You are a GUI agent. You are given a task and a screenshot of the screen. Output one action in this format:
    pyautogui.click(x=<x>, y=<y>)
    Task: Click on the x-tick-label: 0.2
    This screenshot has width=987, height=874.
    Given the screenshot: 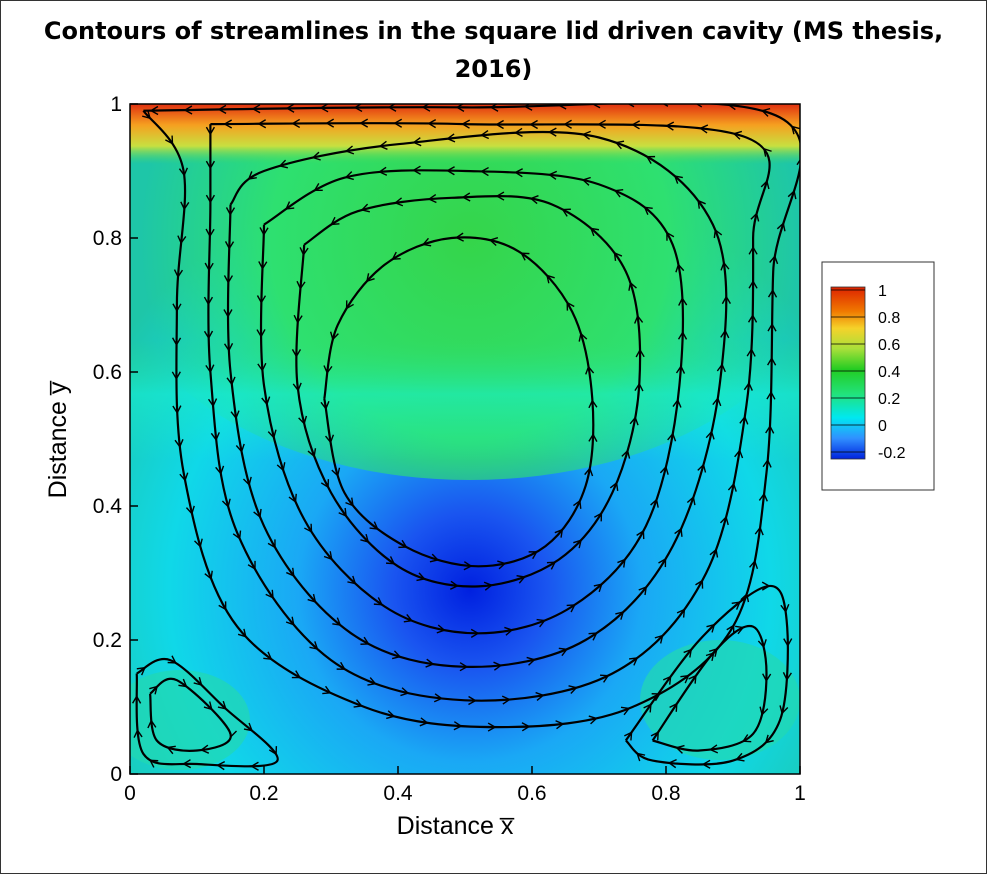 What is the action you would take?
    pyautogui.click(x=263, y=793)
    